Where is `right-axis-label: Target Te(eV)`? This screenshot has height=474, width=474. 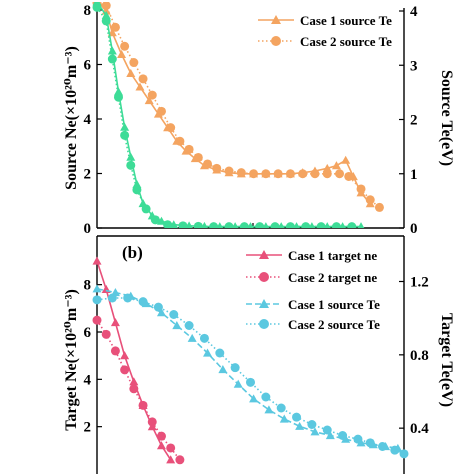 right-axis-label: Target Te(eV) is located at coordinates (446, 360).